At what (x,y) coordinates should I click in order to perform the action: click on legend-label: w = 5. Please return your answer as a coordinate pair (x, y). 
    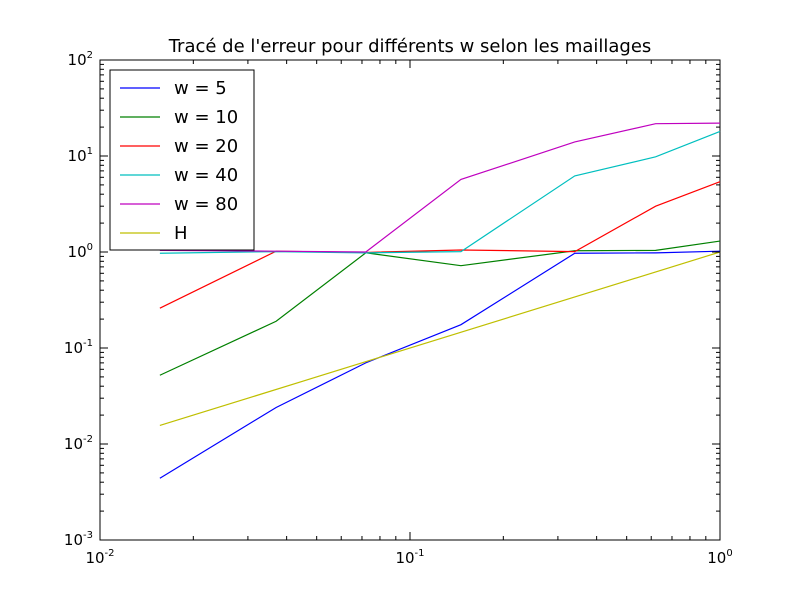
    Looking at the image, I should click on (200, 88).